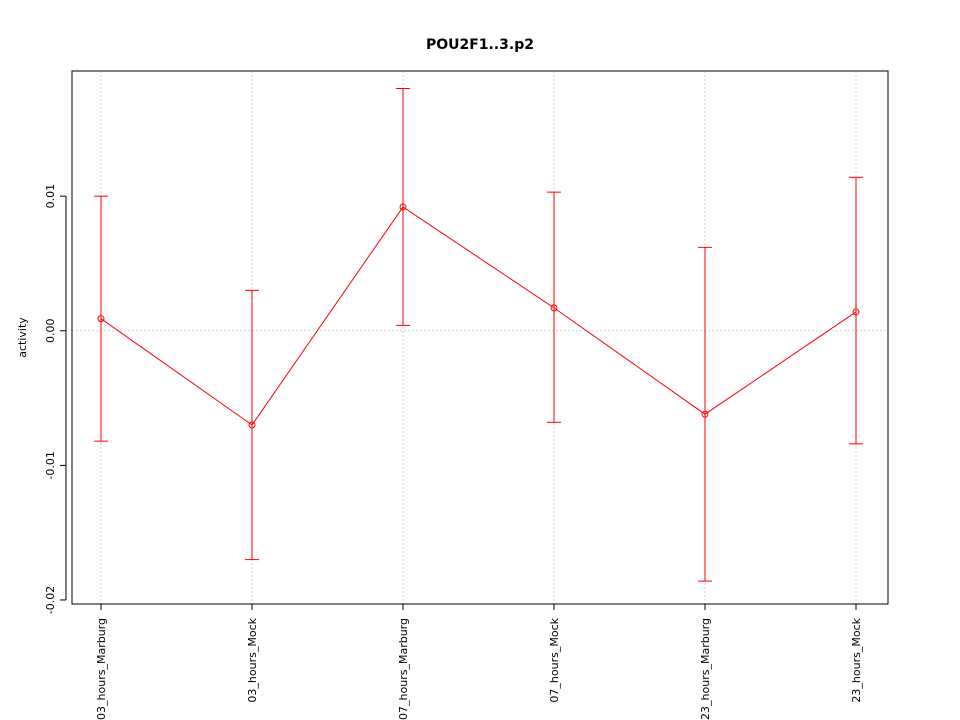 This screenshot has height=720, width=960. I want to click on x-tick-label: 07_hours_Marburg, so click(403, 669).